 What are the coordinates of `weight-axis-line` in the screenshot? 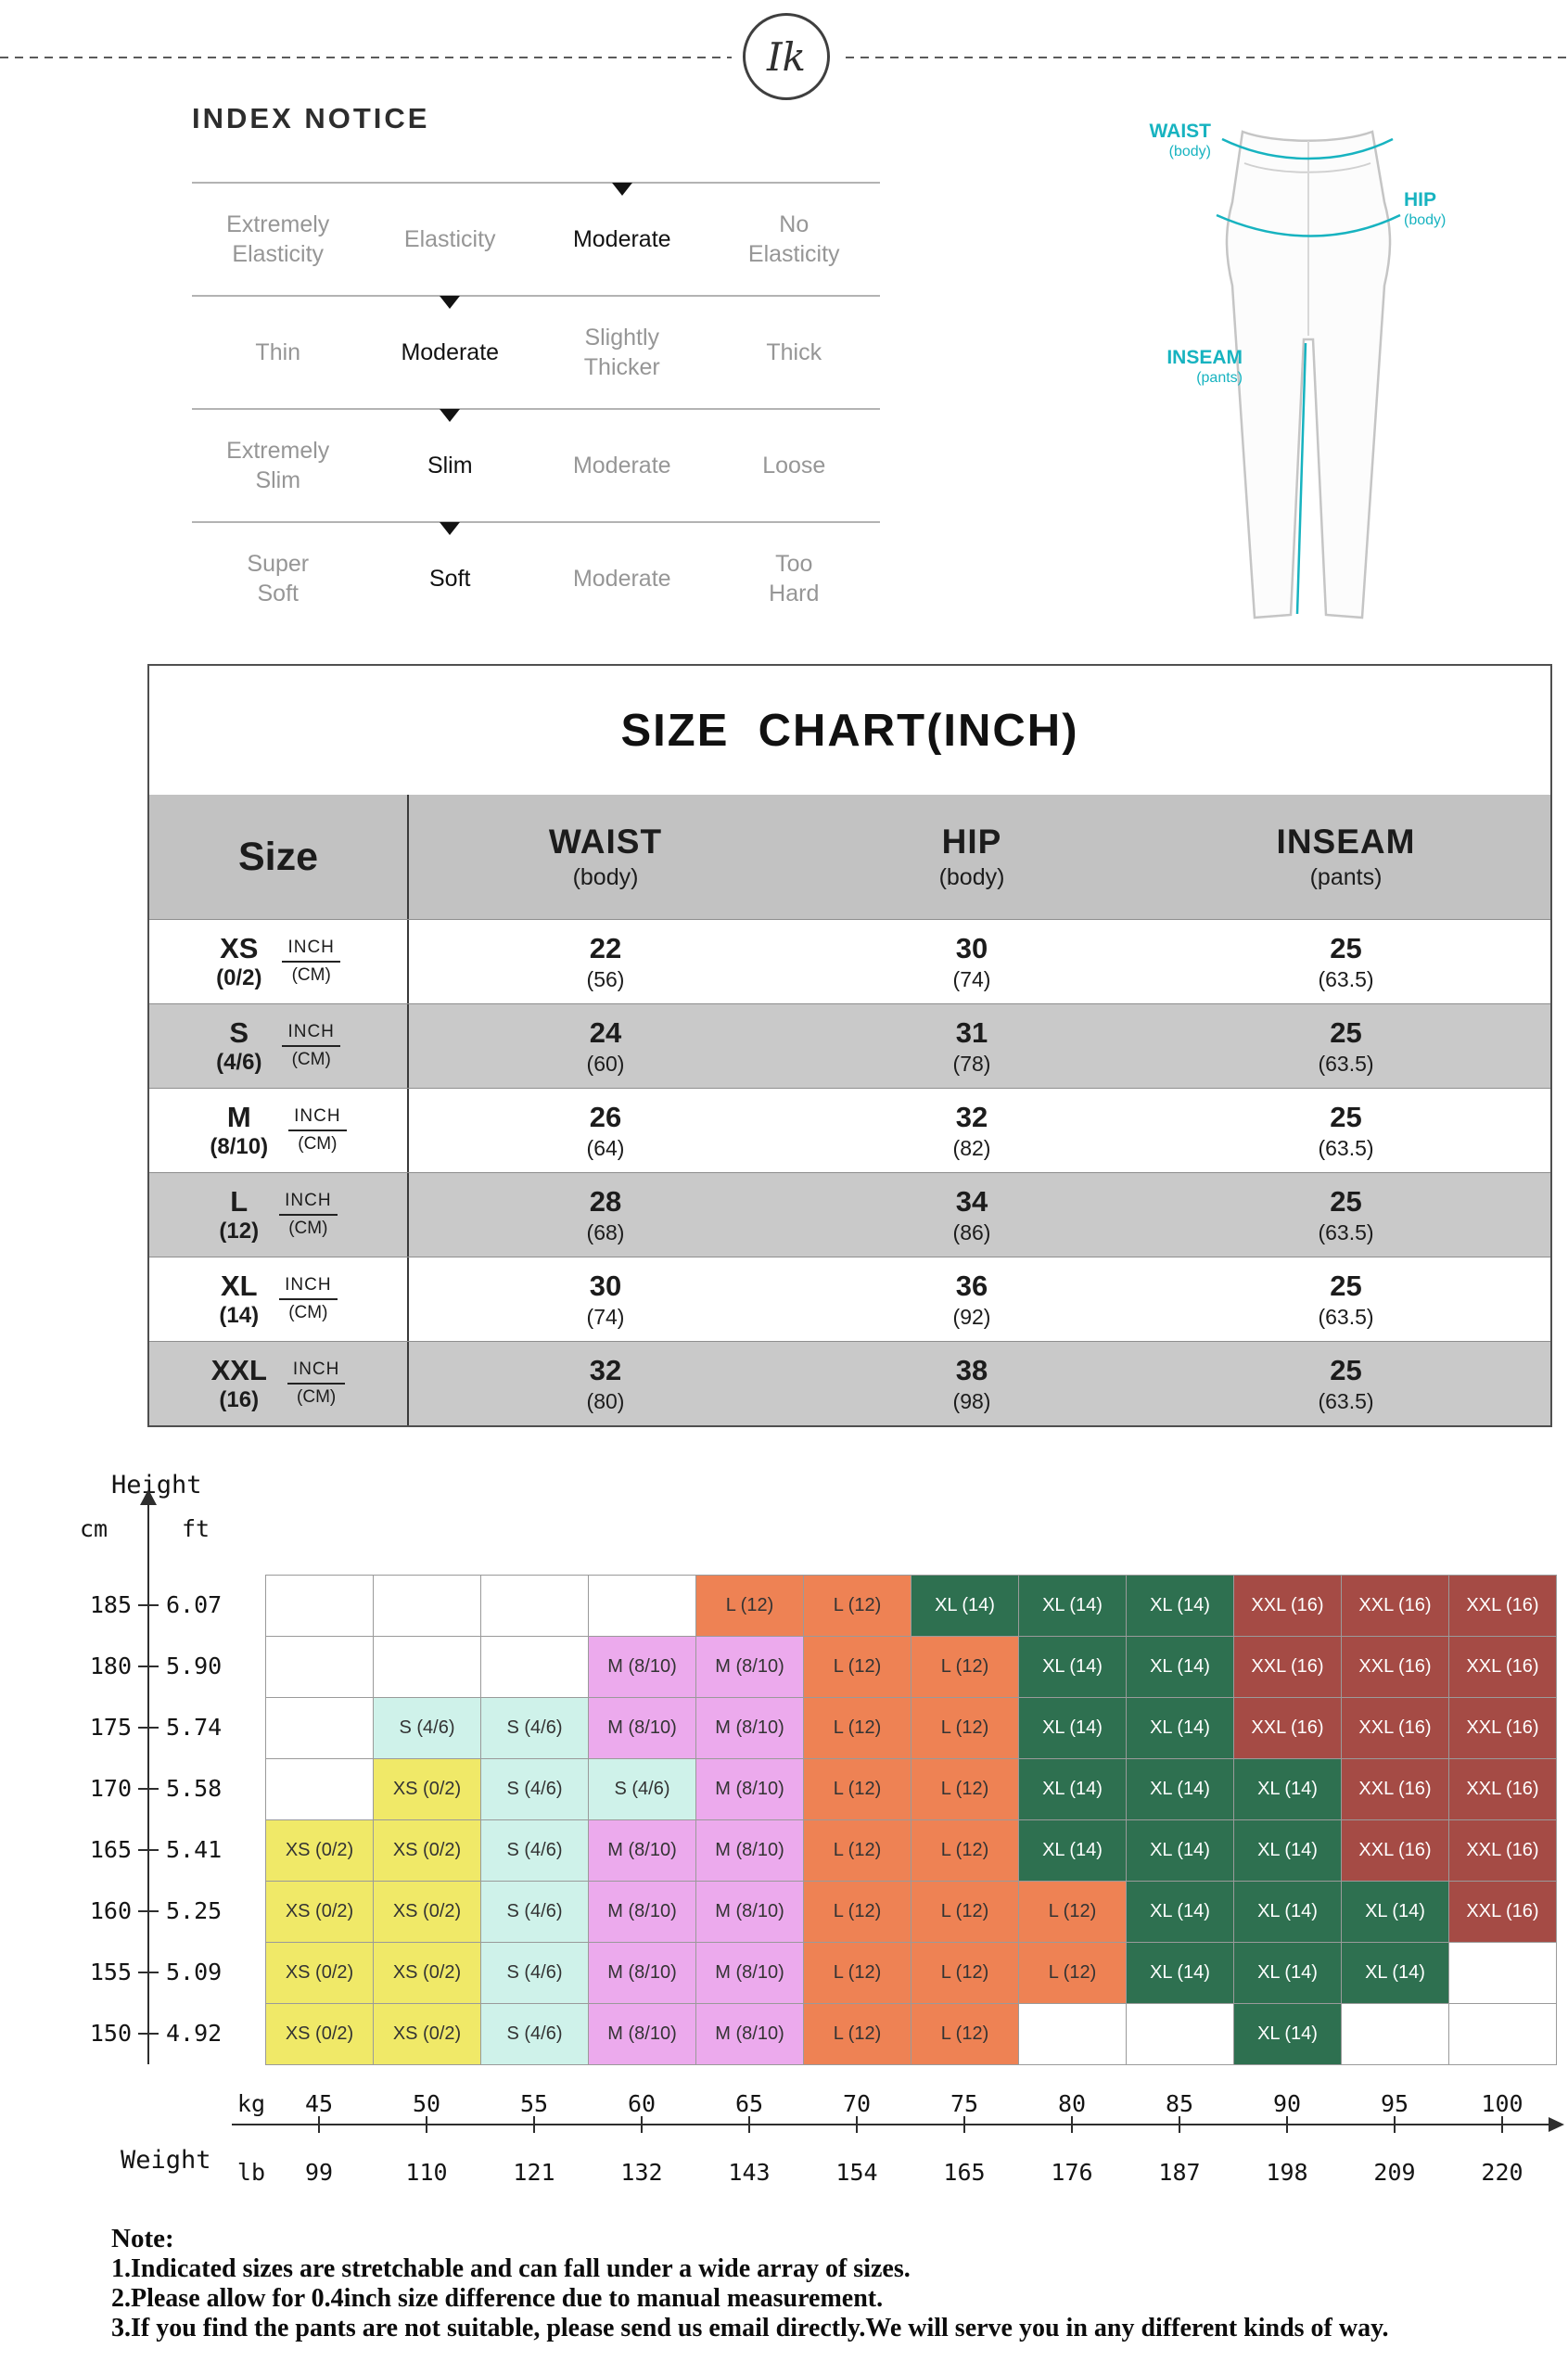 It's located at (892, 2124).